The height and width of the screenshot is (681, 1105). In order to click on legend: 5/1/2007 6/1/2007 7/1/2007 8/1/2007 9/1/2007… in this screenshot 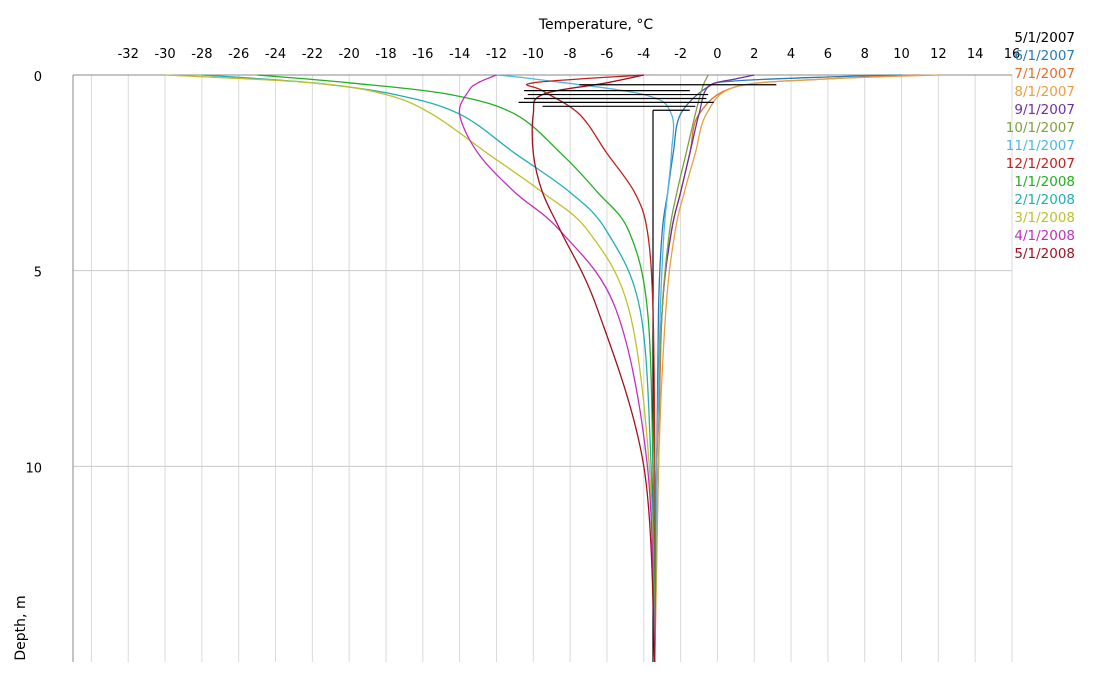, I will do `click(1040, 146)`.